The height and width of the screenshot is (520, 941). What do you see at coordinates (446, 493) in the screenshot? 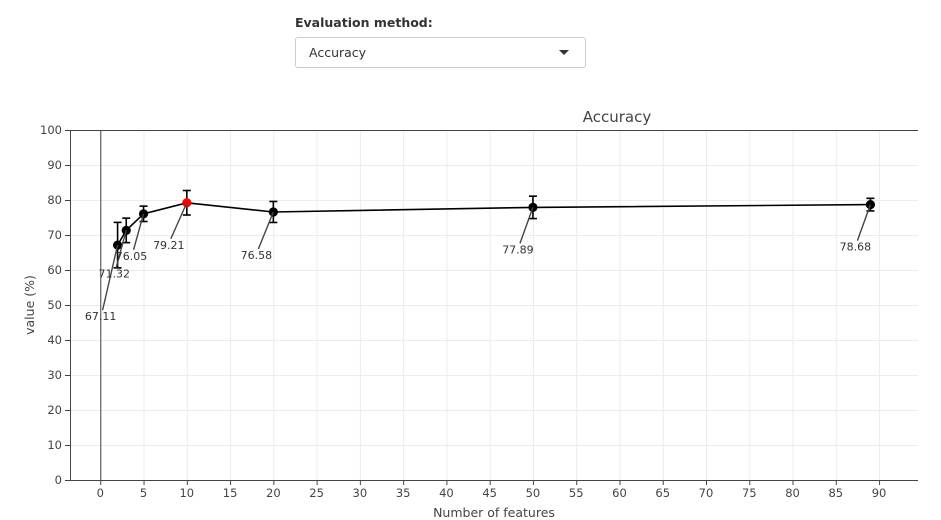
I see `x-tick-label: 40` at bounding box center [446, 493].